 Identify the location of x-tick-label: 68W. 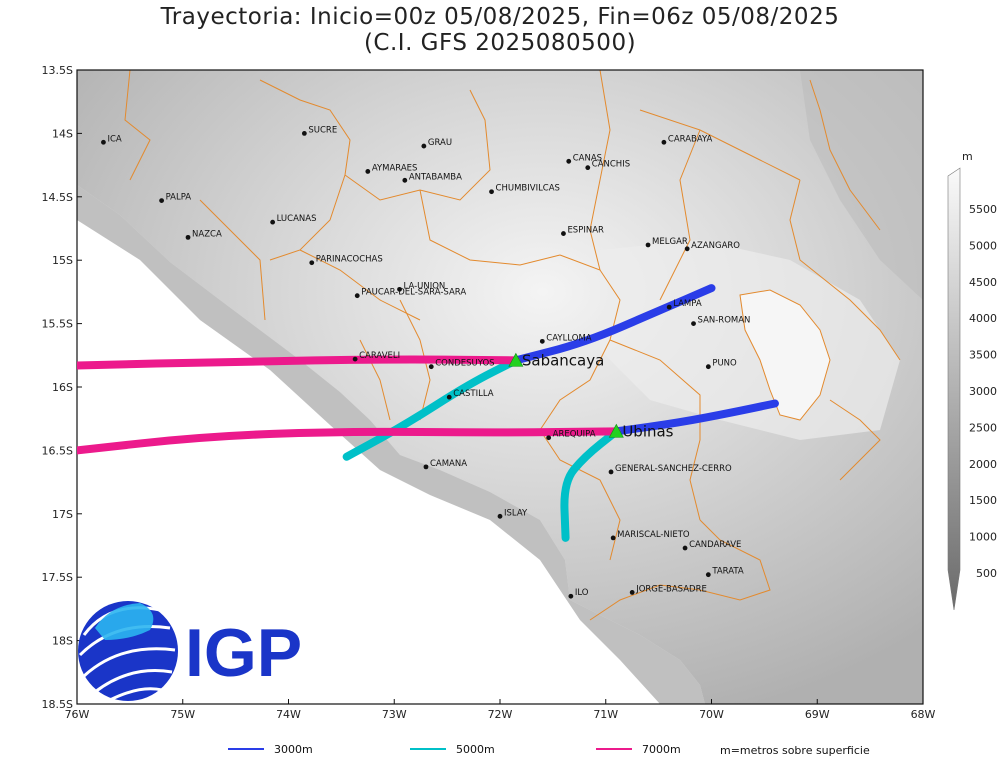
(923, 714).